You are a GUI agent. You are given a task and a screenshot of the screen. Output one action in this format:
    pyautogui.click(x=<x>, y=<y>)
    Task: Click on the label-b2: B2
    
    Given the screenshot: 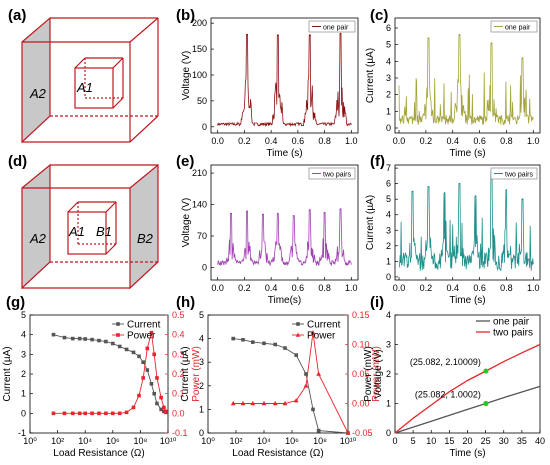 What is the action you would take?
    pyautogui.click(x=145, y=238)
    